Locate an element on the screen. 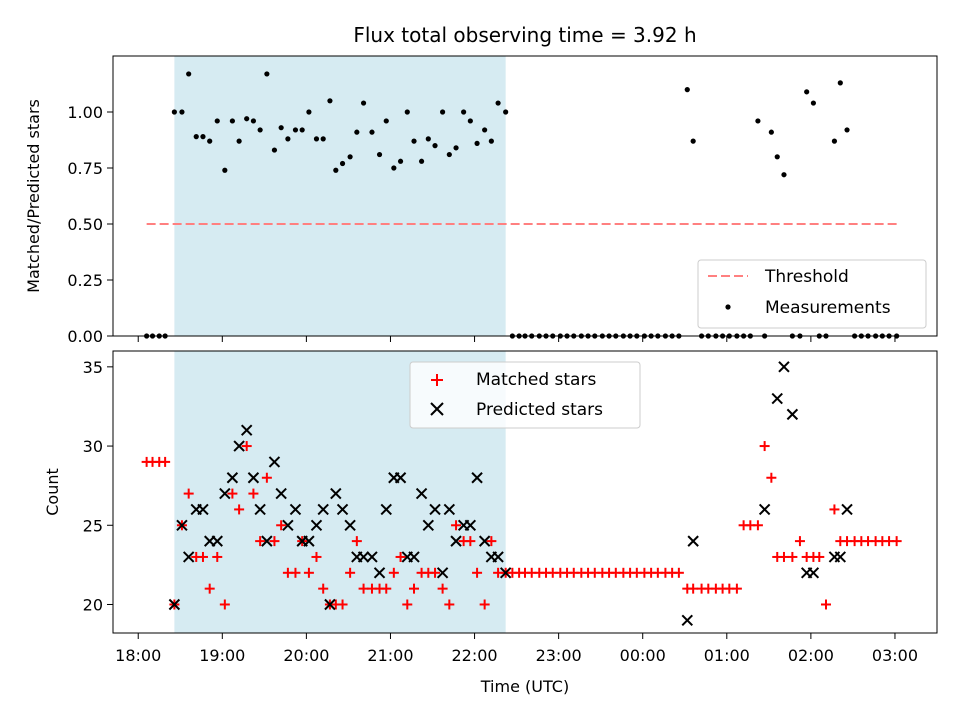 Image resolution: width=960 pixels, height=720 pixels. top-y-tick-label: 0.00 is located at coordinates (85, 336).